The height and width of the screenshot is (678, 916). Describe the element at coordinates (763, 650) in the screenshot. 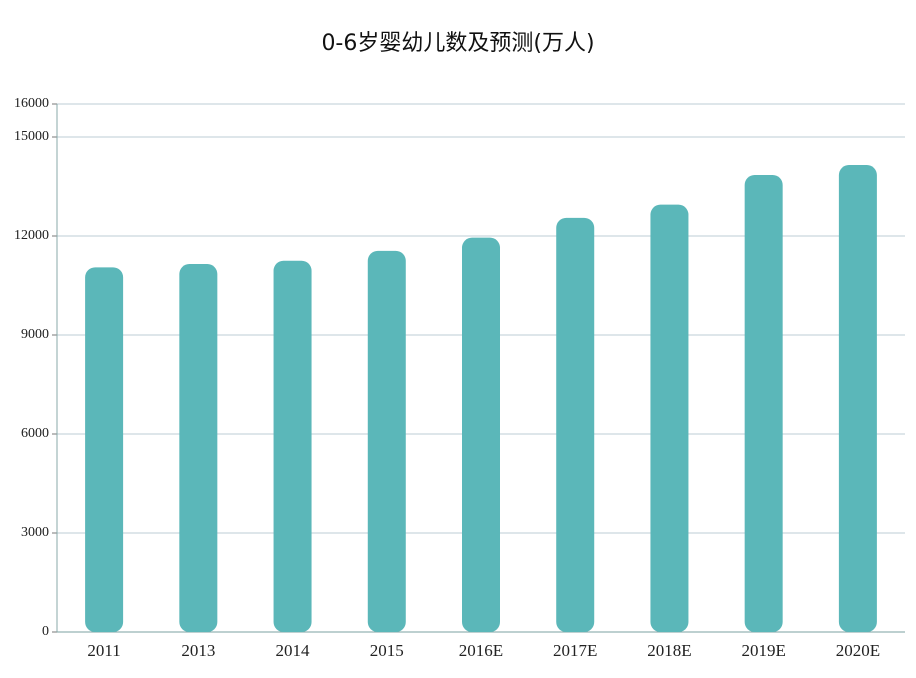

I see `x-tick-label: 2019E` at that location.